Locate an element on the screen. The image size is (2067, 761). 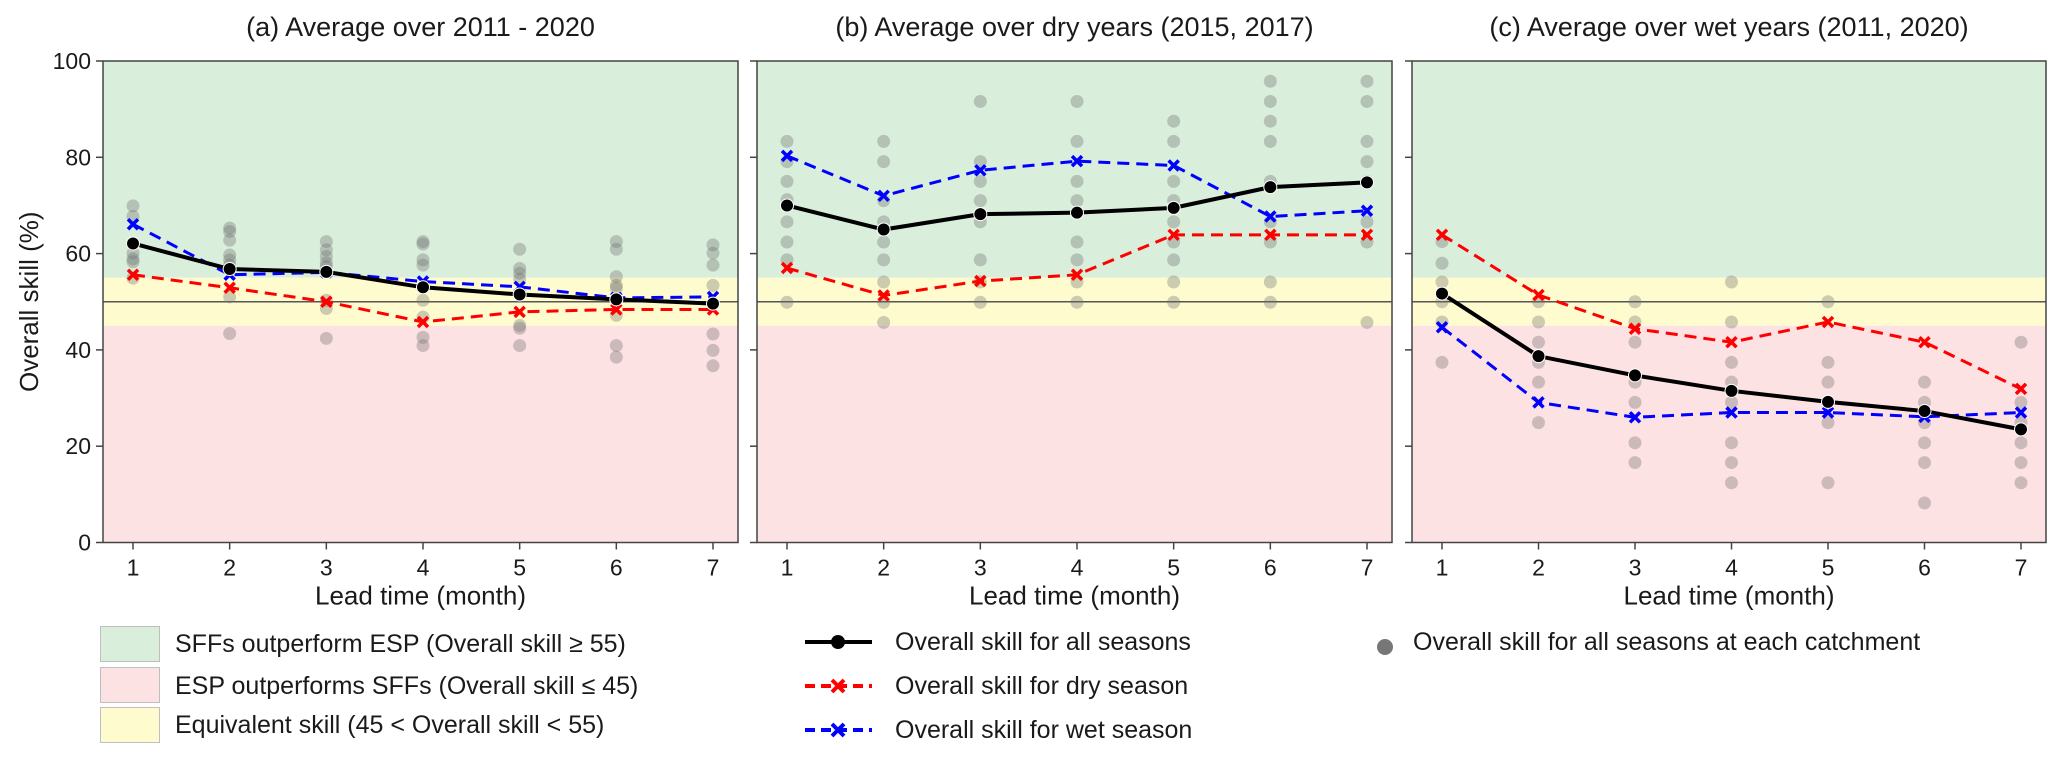
x-tick-label: 1 is located at coordinates (133, 568).